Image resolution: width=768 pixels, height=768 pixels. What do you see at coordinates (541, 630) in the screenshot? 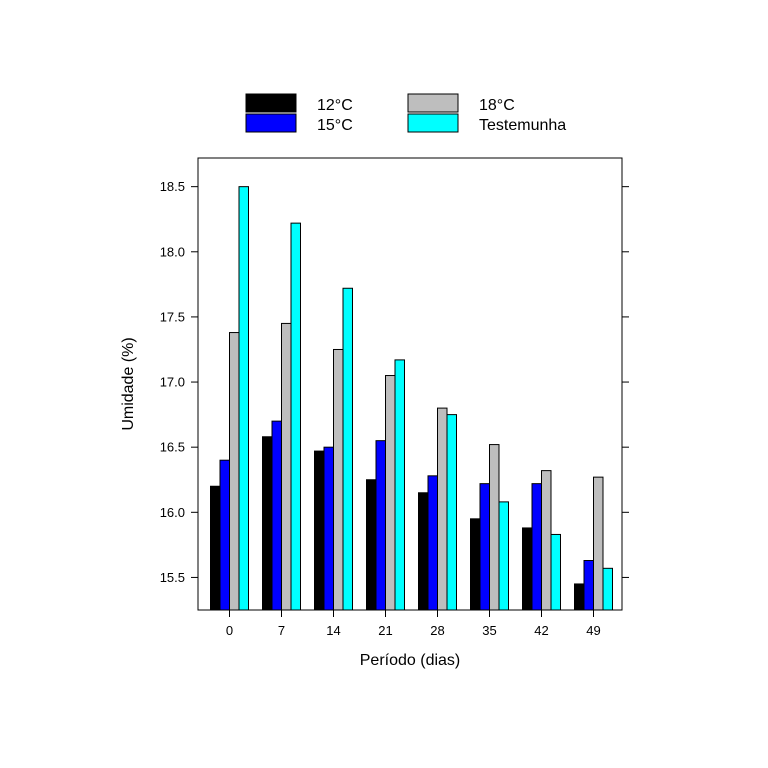
I see `x-tick-label: 42` at bounding box center [541, 630].